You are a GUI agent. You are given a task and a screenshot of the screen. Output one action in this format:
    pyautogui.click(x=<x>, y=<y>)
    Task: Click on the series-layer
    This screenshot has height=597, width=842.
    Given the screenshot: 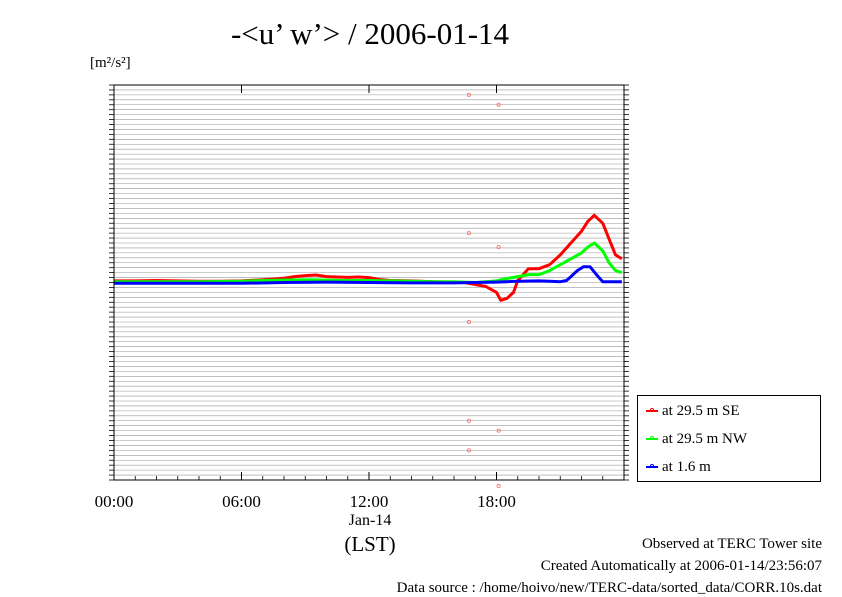 What is the action you would take?
    pyautogui.click(x=368, y=257)
    